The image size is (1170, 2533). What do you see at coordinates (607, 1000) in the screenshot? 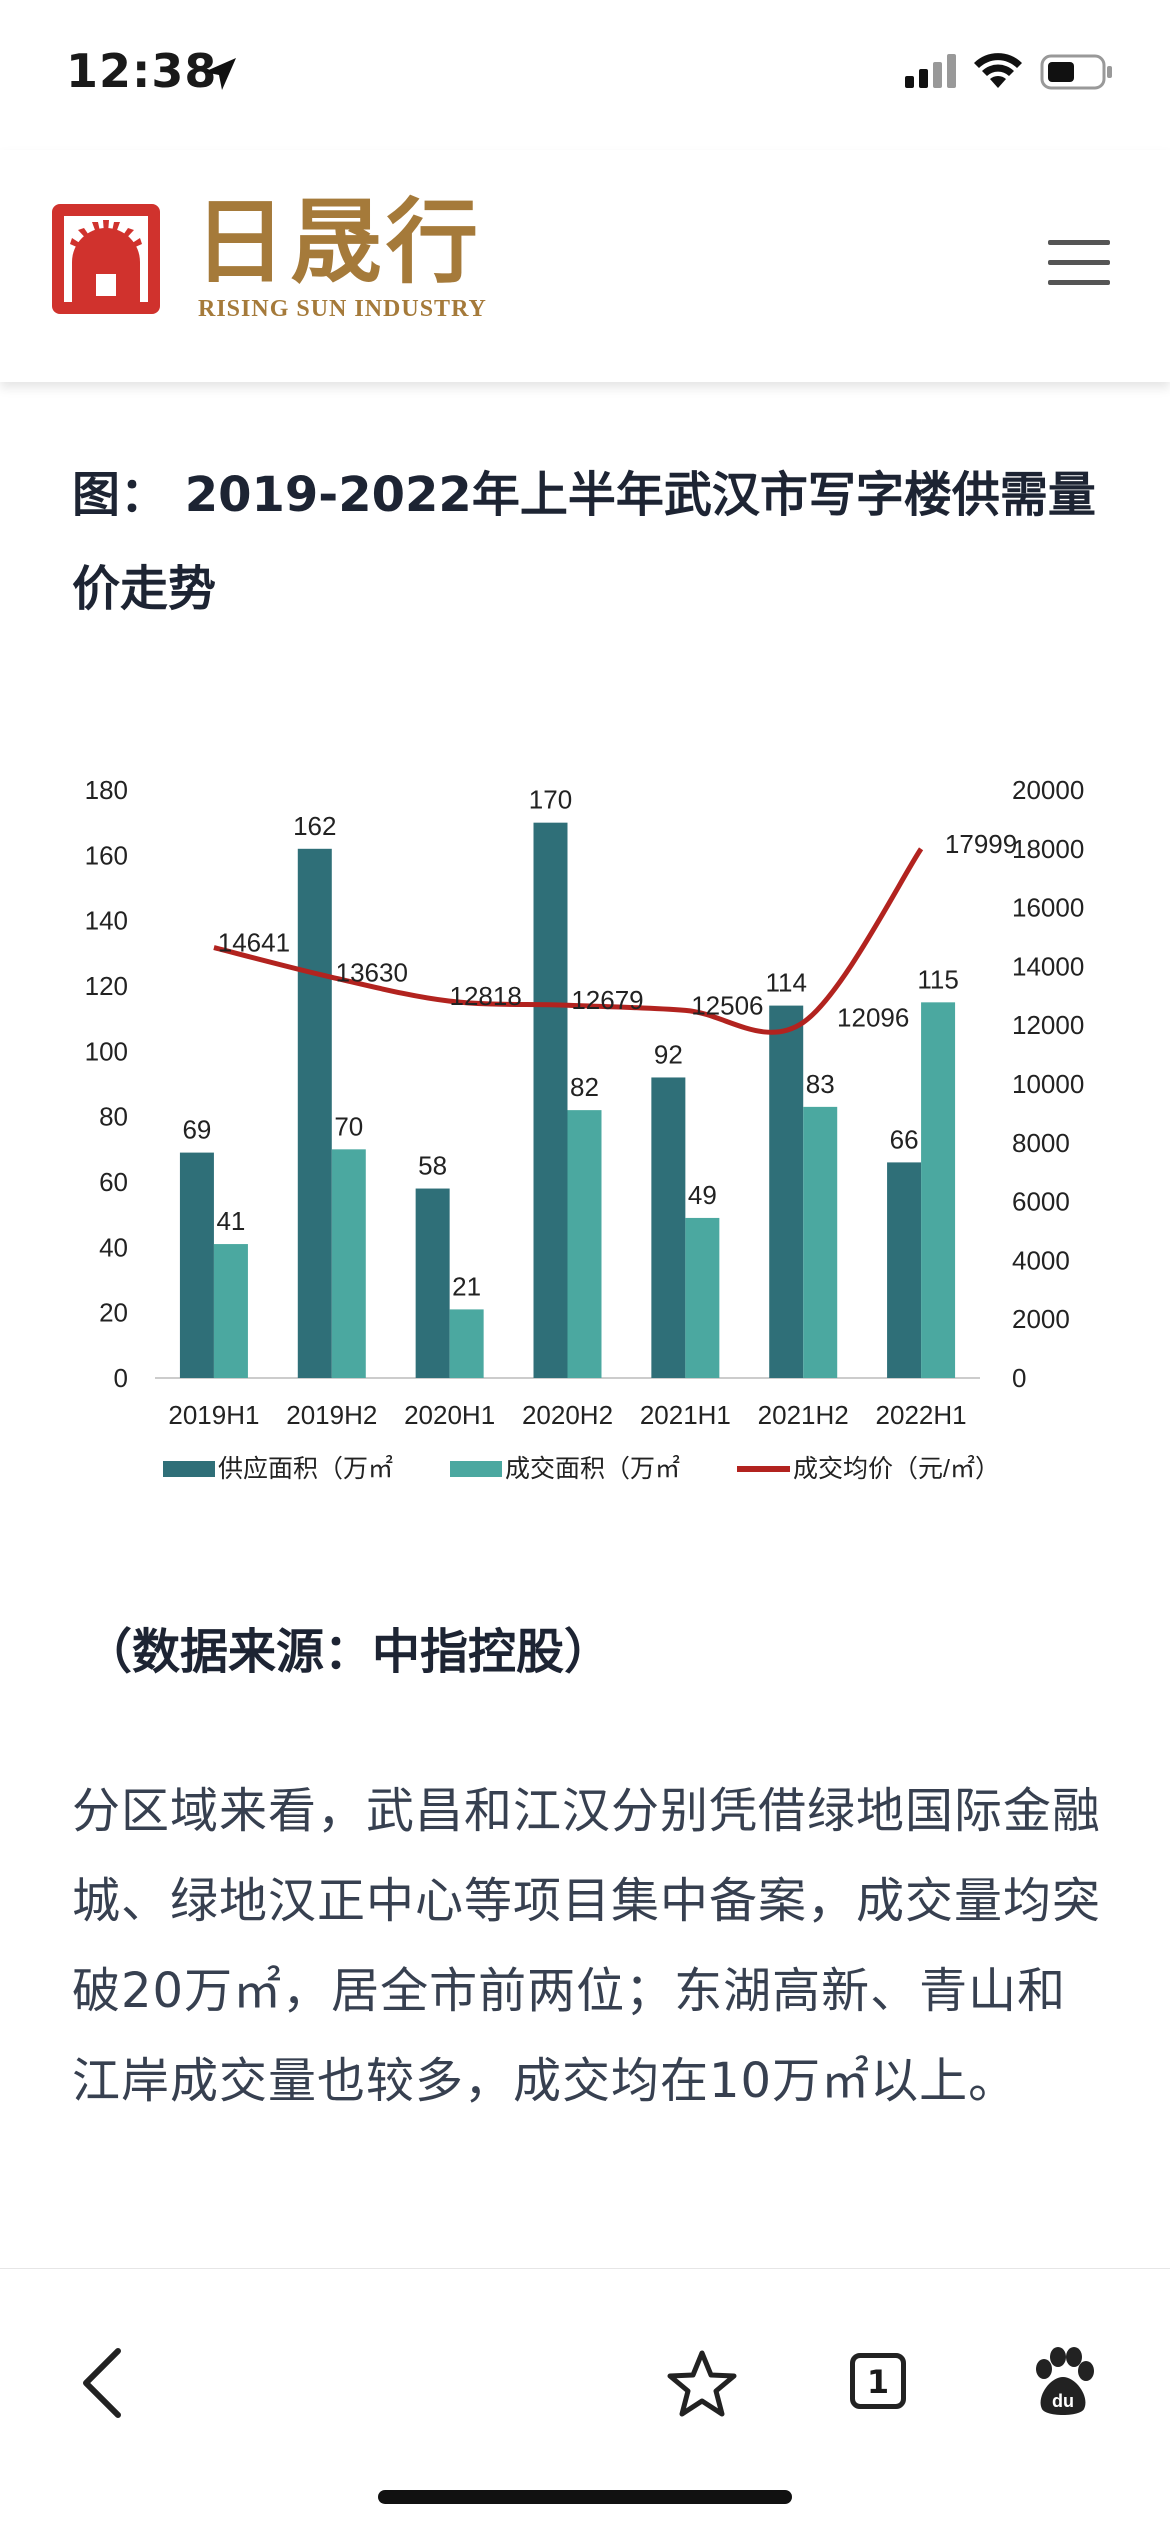
I see `price-data-label: 12679` at bounding box center [607, 1000].